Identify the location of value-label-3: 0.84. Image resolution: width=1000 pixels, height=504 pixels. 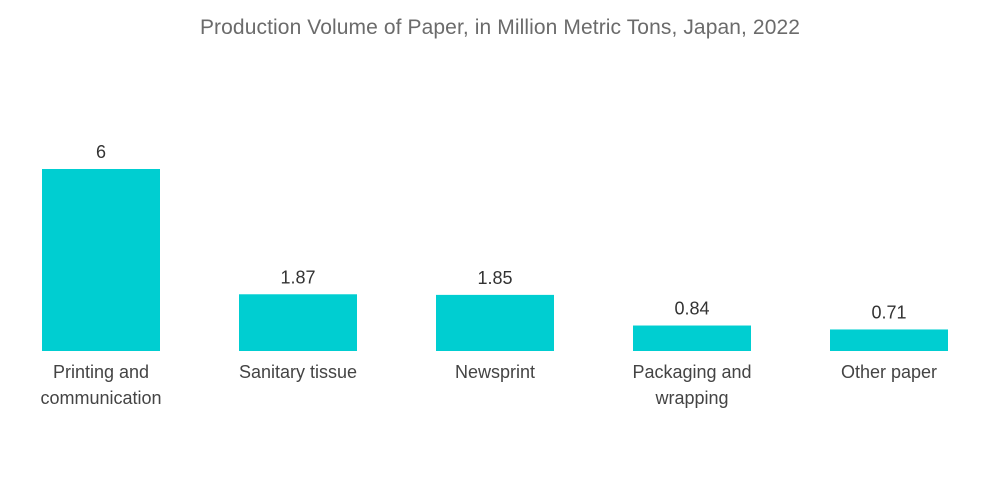
(691, 309).